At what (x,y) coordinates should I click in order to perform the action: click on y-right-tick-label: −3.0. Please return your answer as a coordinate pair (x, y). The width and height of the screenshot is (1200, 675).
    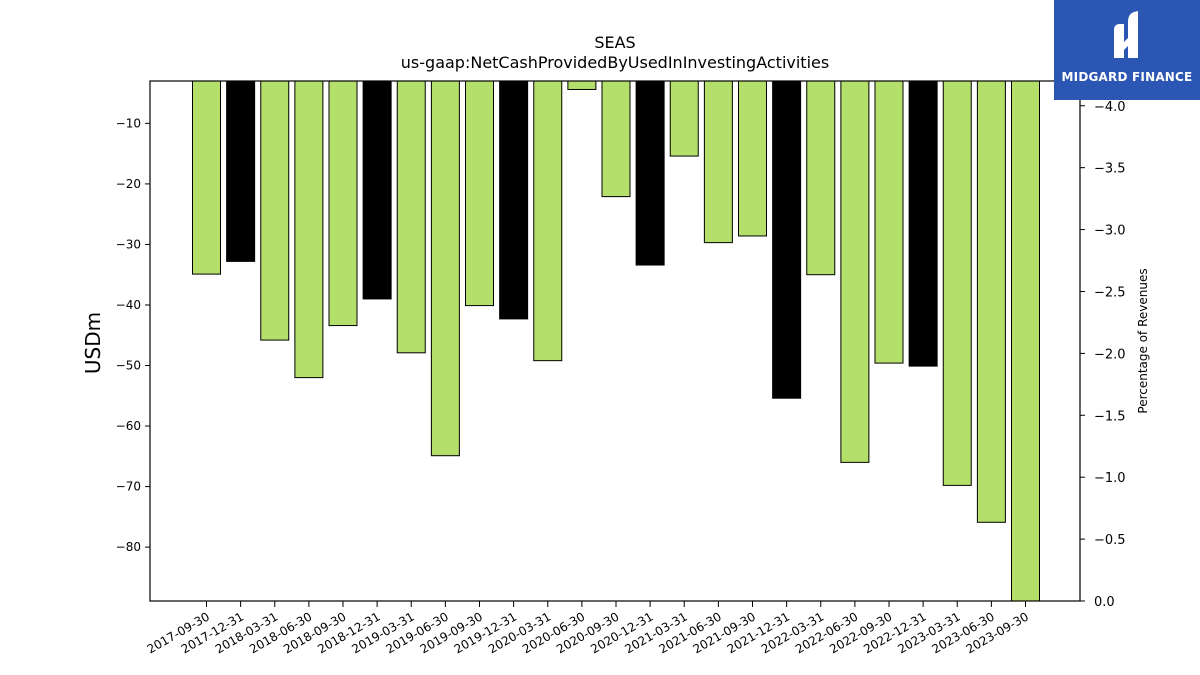
    Looking at the image, I should click on (1110, 231).